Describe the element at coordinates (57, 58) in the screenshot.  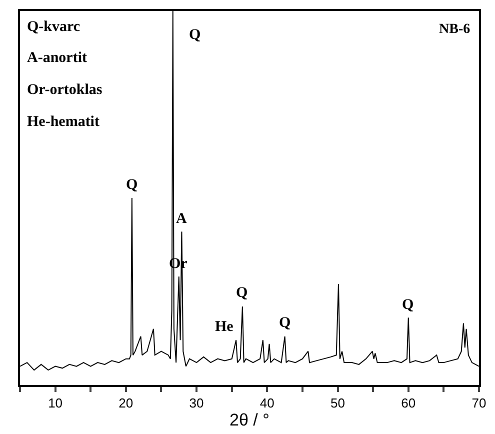
I see `annotation: A-anortit` at that location.